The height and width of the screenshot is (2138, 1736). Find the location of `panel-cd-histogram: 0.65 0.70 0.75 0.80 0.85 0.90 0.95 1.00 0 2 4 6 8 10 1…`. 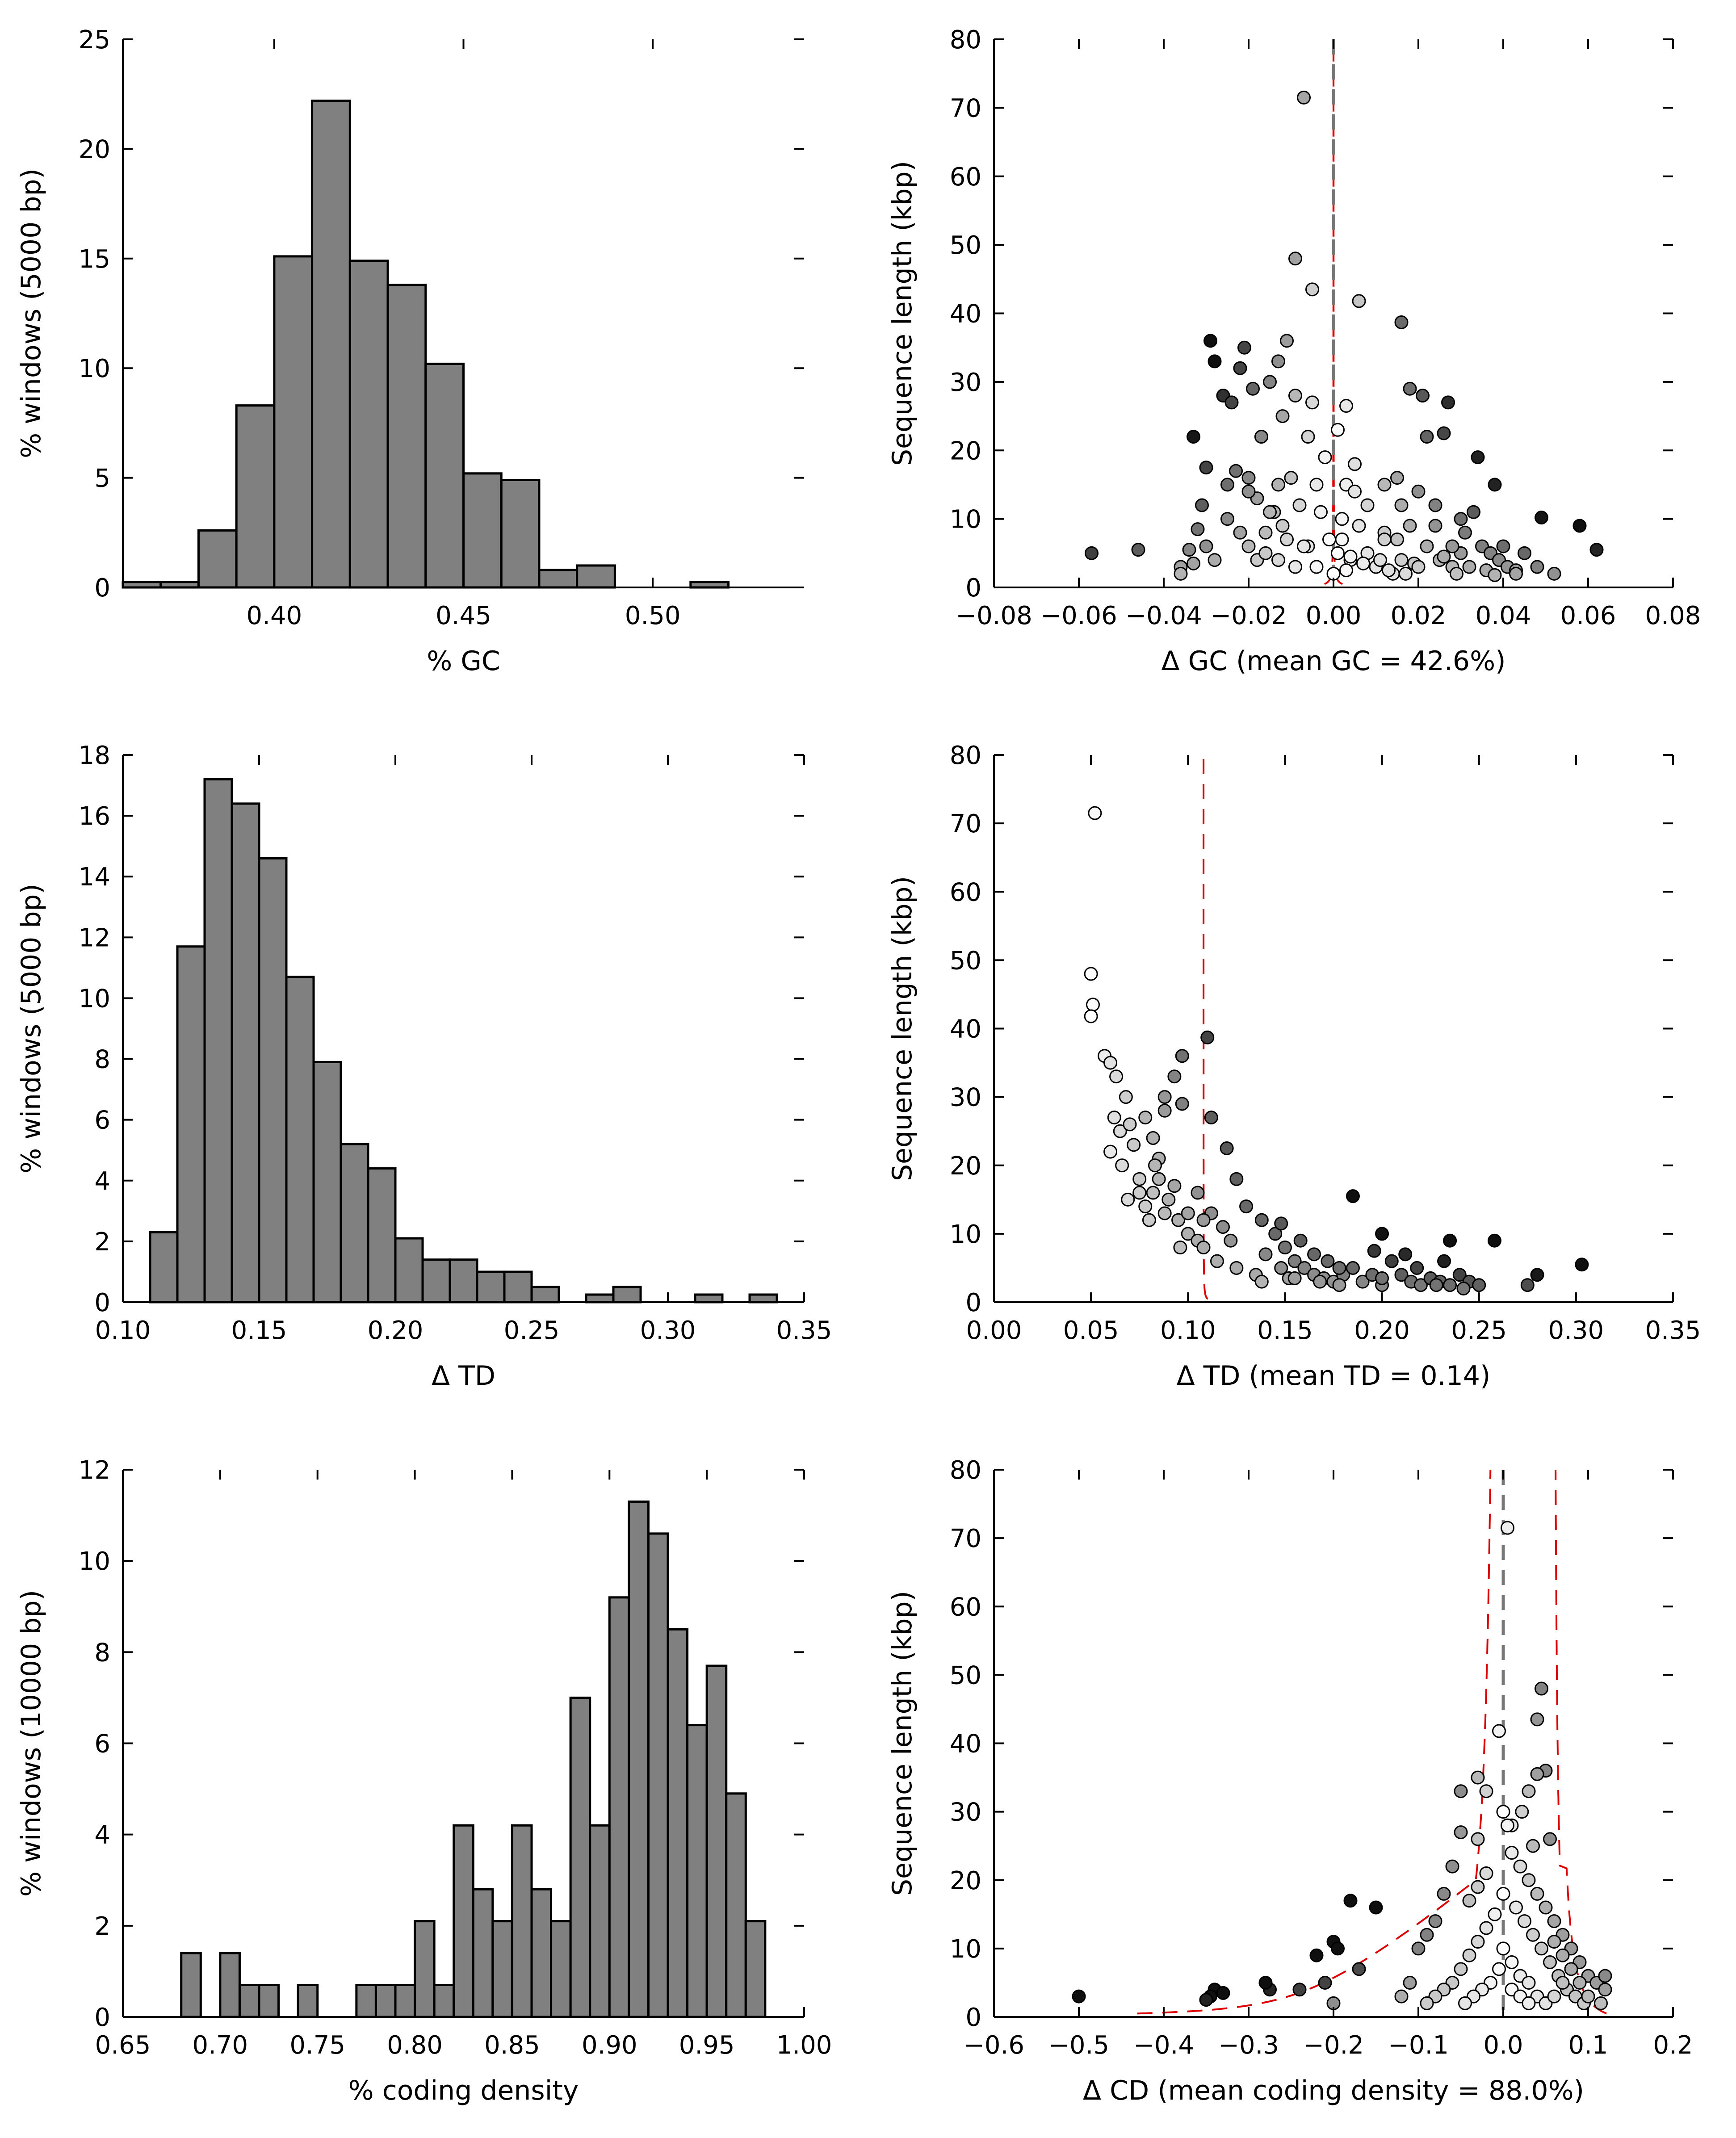

panel-cd-histogram: 0.65 0.70 0.75 0.80 0.85 0.90 0.95 1.00 0 2 4 6 8 10 1… is located at coordinates (424, 1781).